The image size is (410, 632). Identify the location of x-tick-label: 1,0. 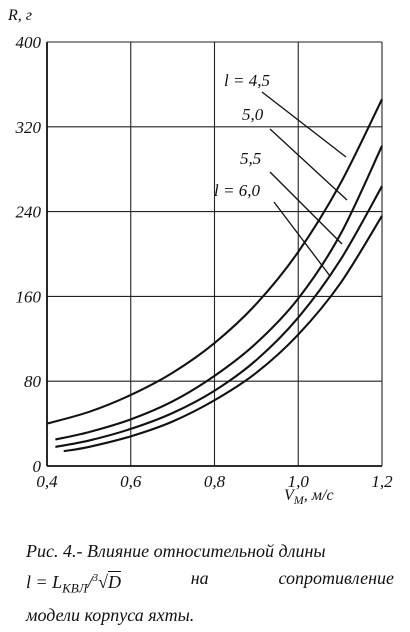
(299, 481).